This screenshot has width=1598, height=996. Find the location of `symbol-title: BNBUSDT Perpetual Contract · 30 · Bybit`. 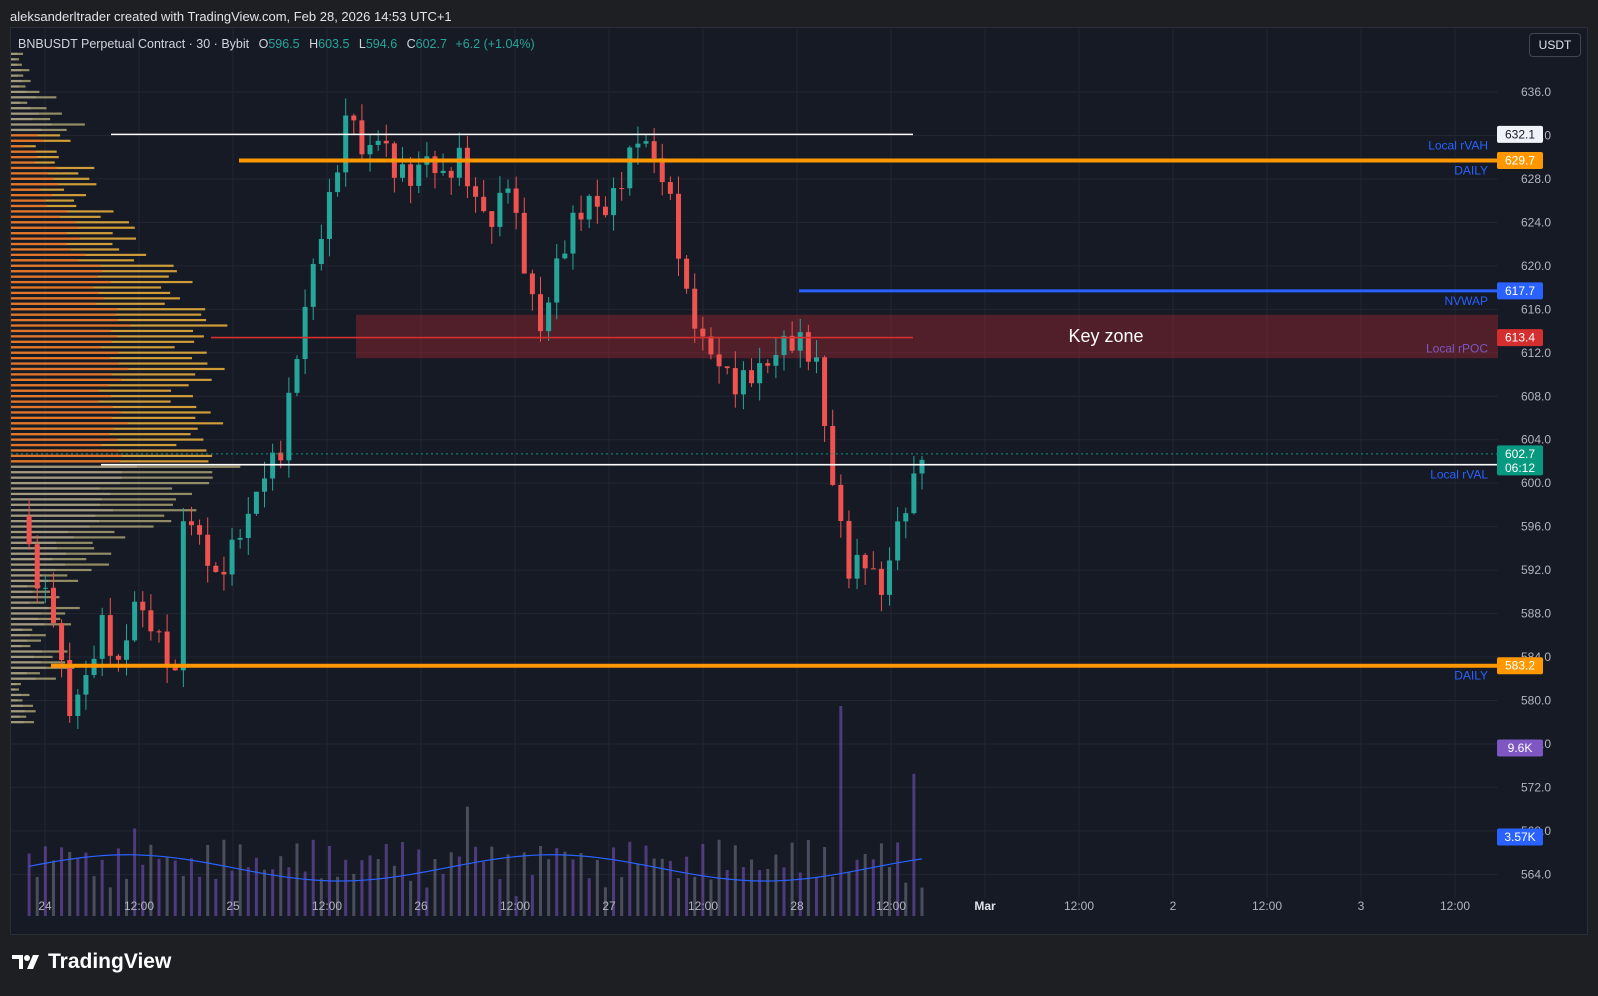

symbol-title: BNBUSDT Perpetual Contract · 30 · Bybit is located at coordinates (134, 44).